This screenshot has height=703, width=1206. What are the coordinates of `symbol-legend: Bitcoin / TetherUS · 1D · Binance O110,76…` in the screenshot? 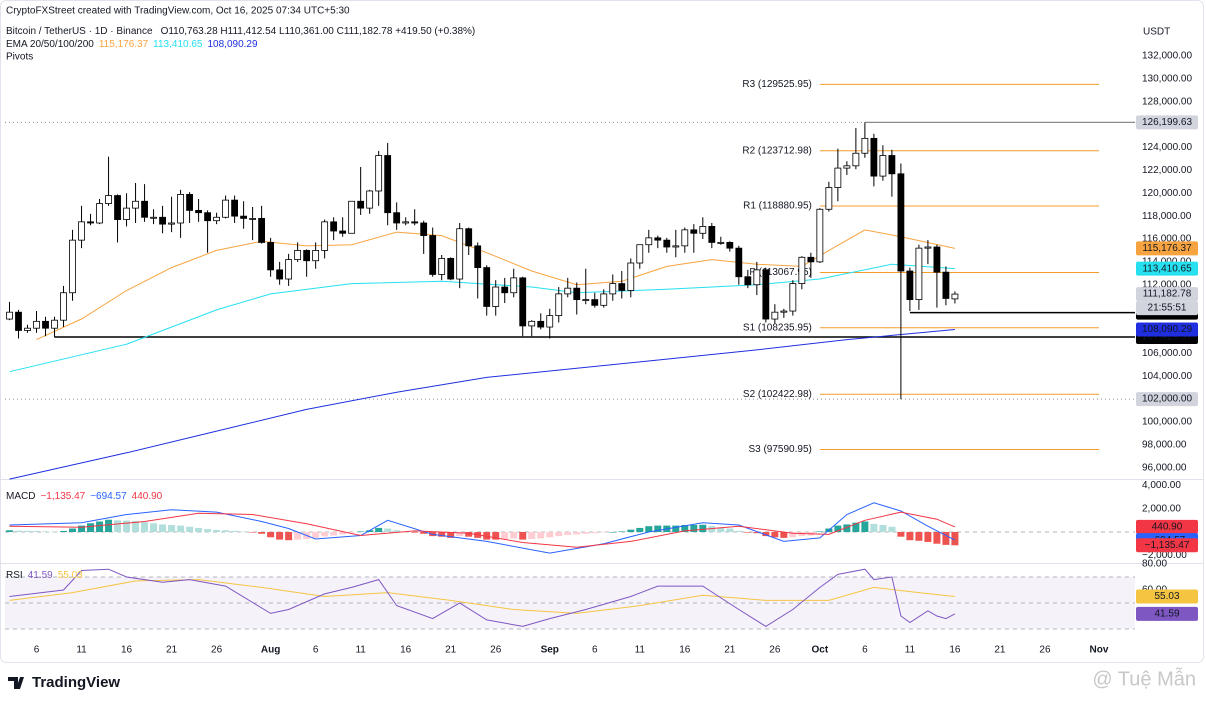 It's located at (240, 31).